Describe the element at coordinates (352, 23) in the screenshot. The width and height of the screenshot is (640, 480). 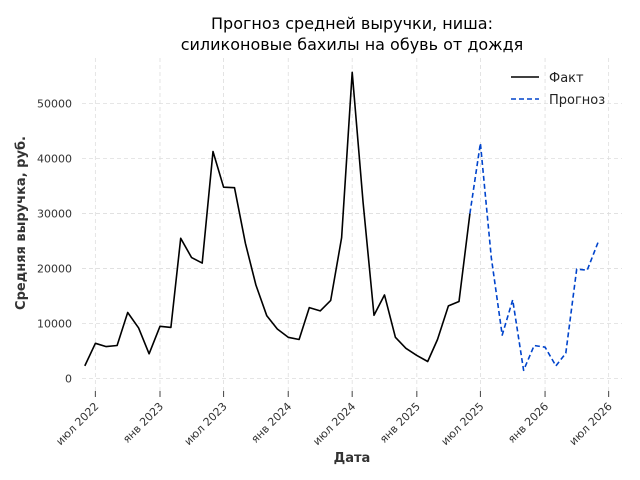
I see `chart-title-line-1: Прогноз средней выручки, ниша:` at that location.